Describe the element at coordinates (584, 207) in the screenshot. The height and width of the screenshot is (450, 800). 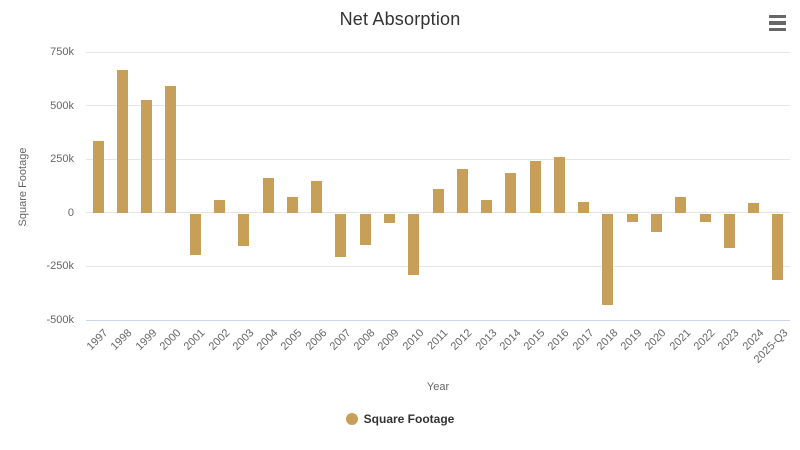
I see `bar-2017` at that location.